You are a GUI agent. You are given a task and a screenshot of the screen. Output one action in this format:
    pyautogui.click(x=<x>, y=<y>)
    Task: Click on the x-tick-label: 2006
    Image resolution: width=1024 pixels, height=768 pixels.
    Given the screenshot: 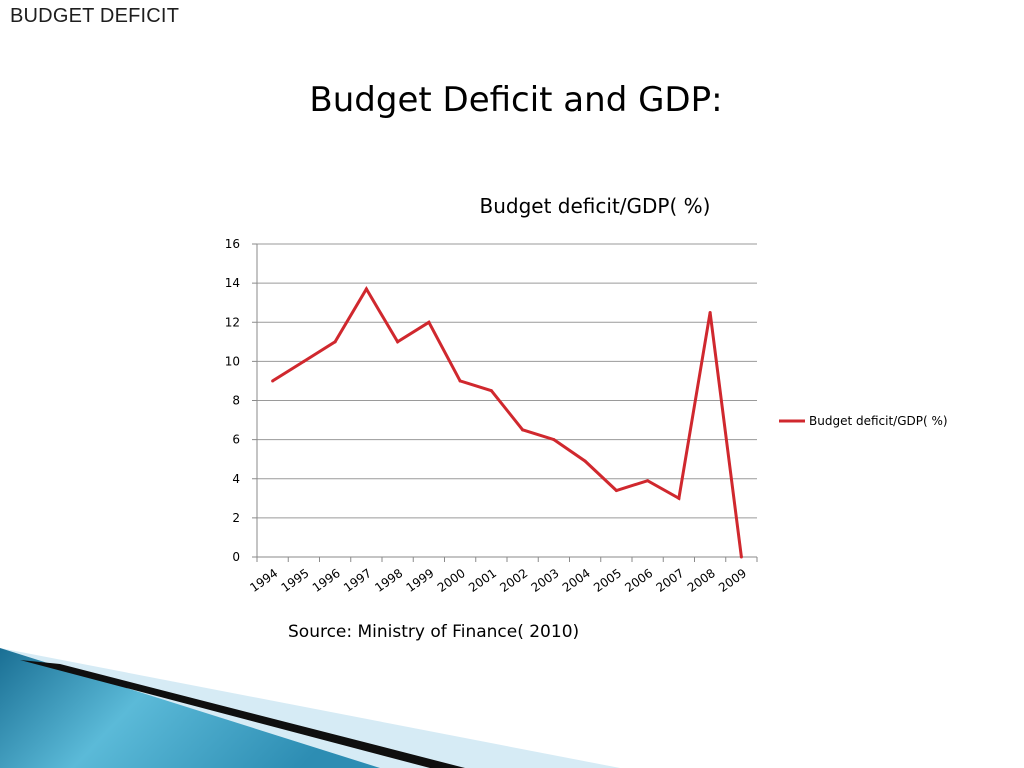 What is the action you would take?
    pyautogui.click(x=638, y=580)
    